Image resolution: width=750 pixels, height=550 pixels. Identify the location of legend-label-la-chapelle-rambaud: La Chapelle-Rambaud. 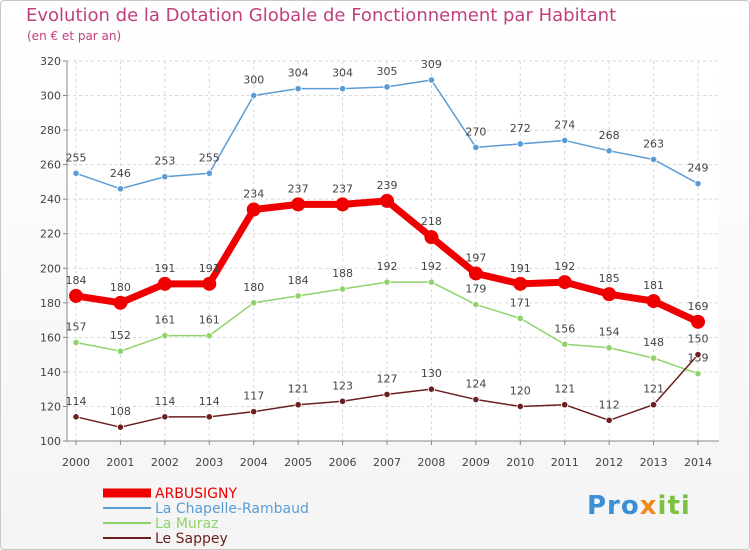
(232, 509).